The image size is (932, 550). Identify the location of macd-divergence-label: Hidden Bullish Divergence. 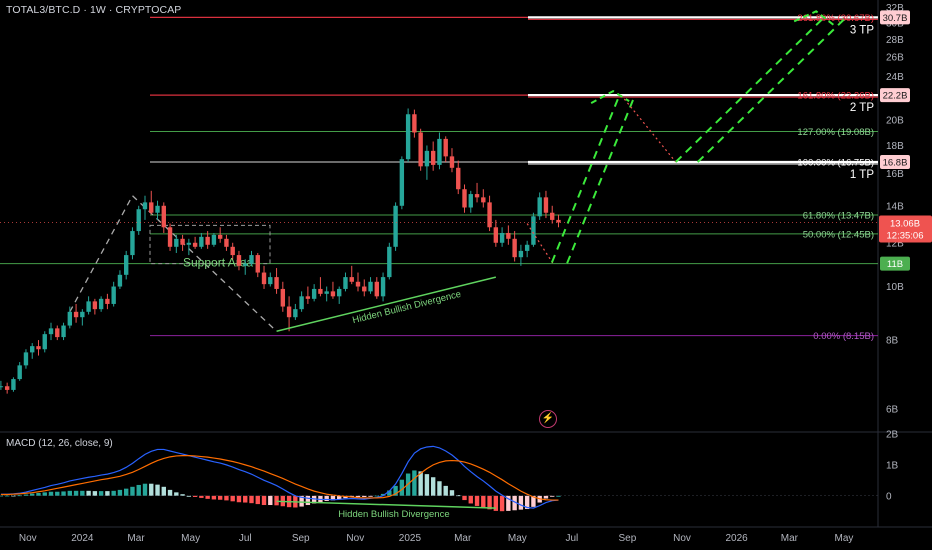
(393, 514).